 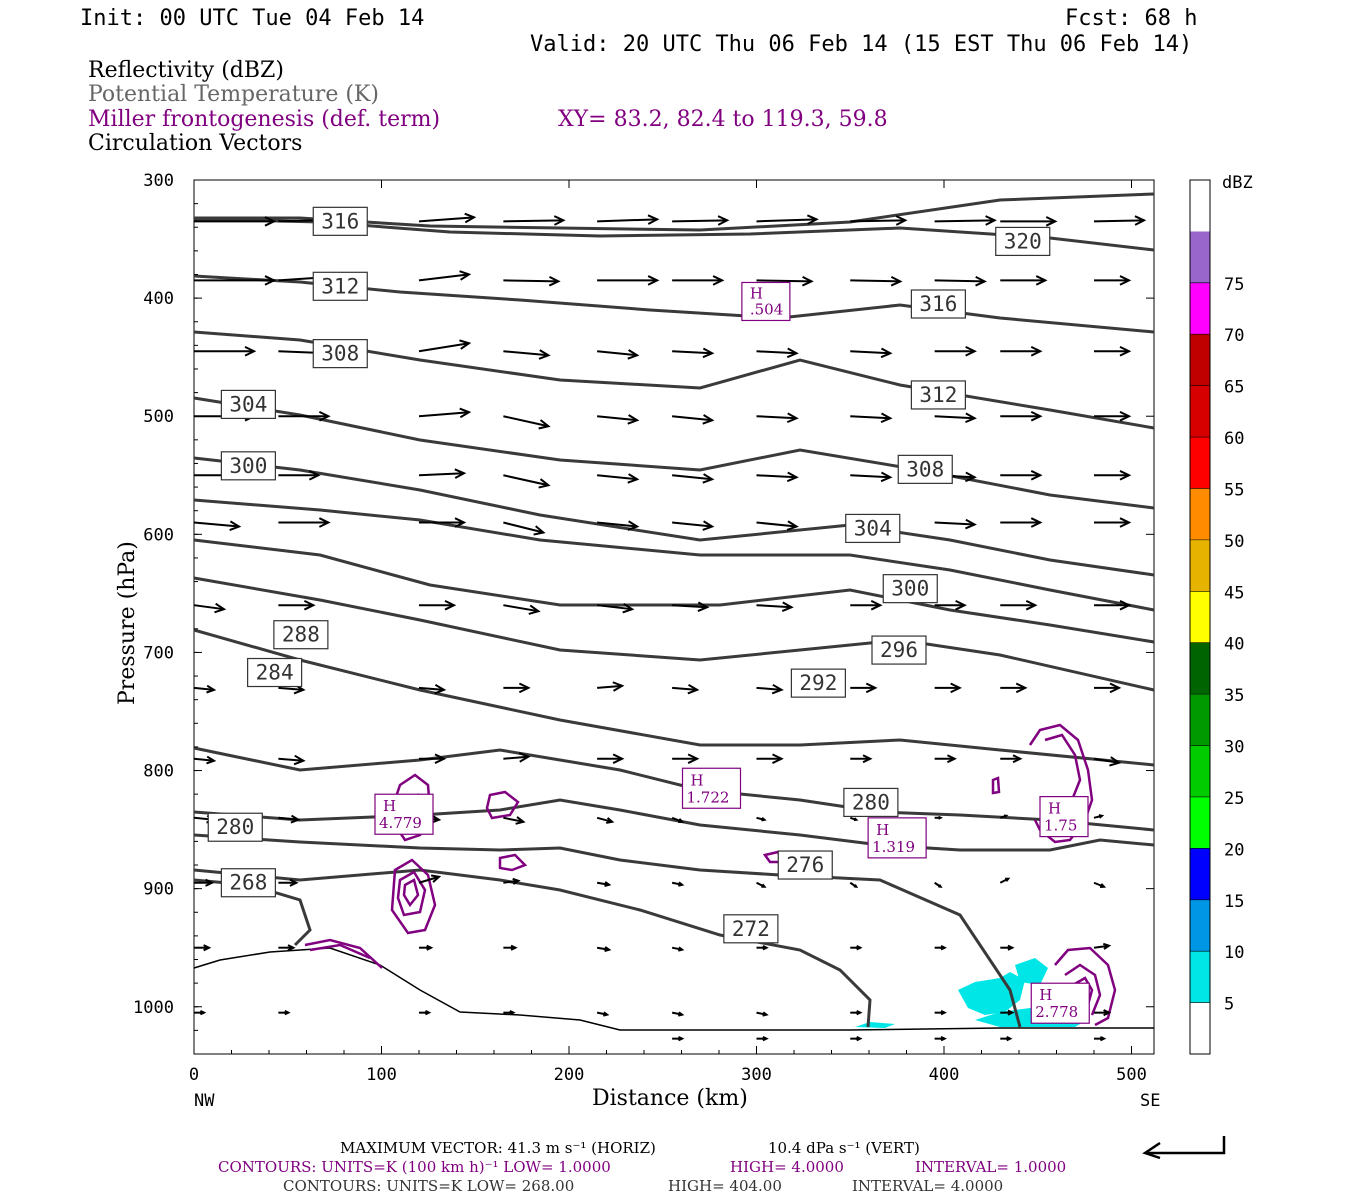 What do you see at coordinates (1060, 1003) in the screenshot?
I see `fronto-max-box` at bounding box center [1060, 1003].